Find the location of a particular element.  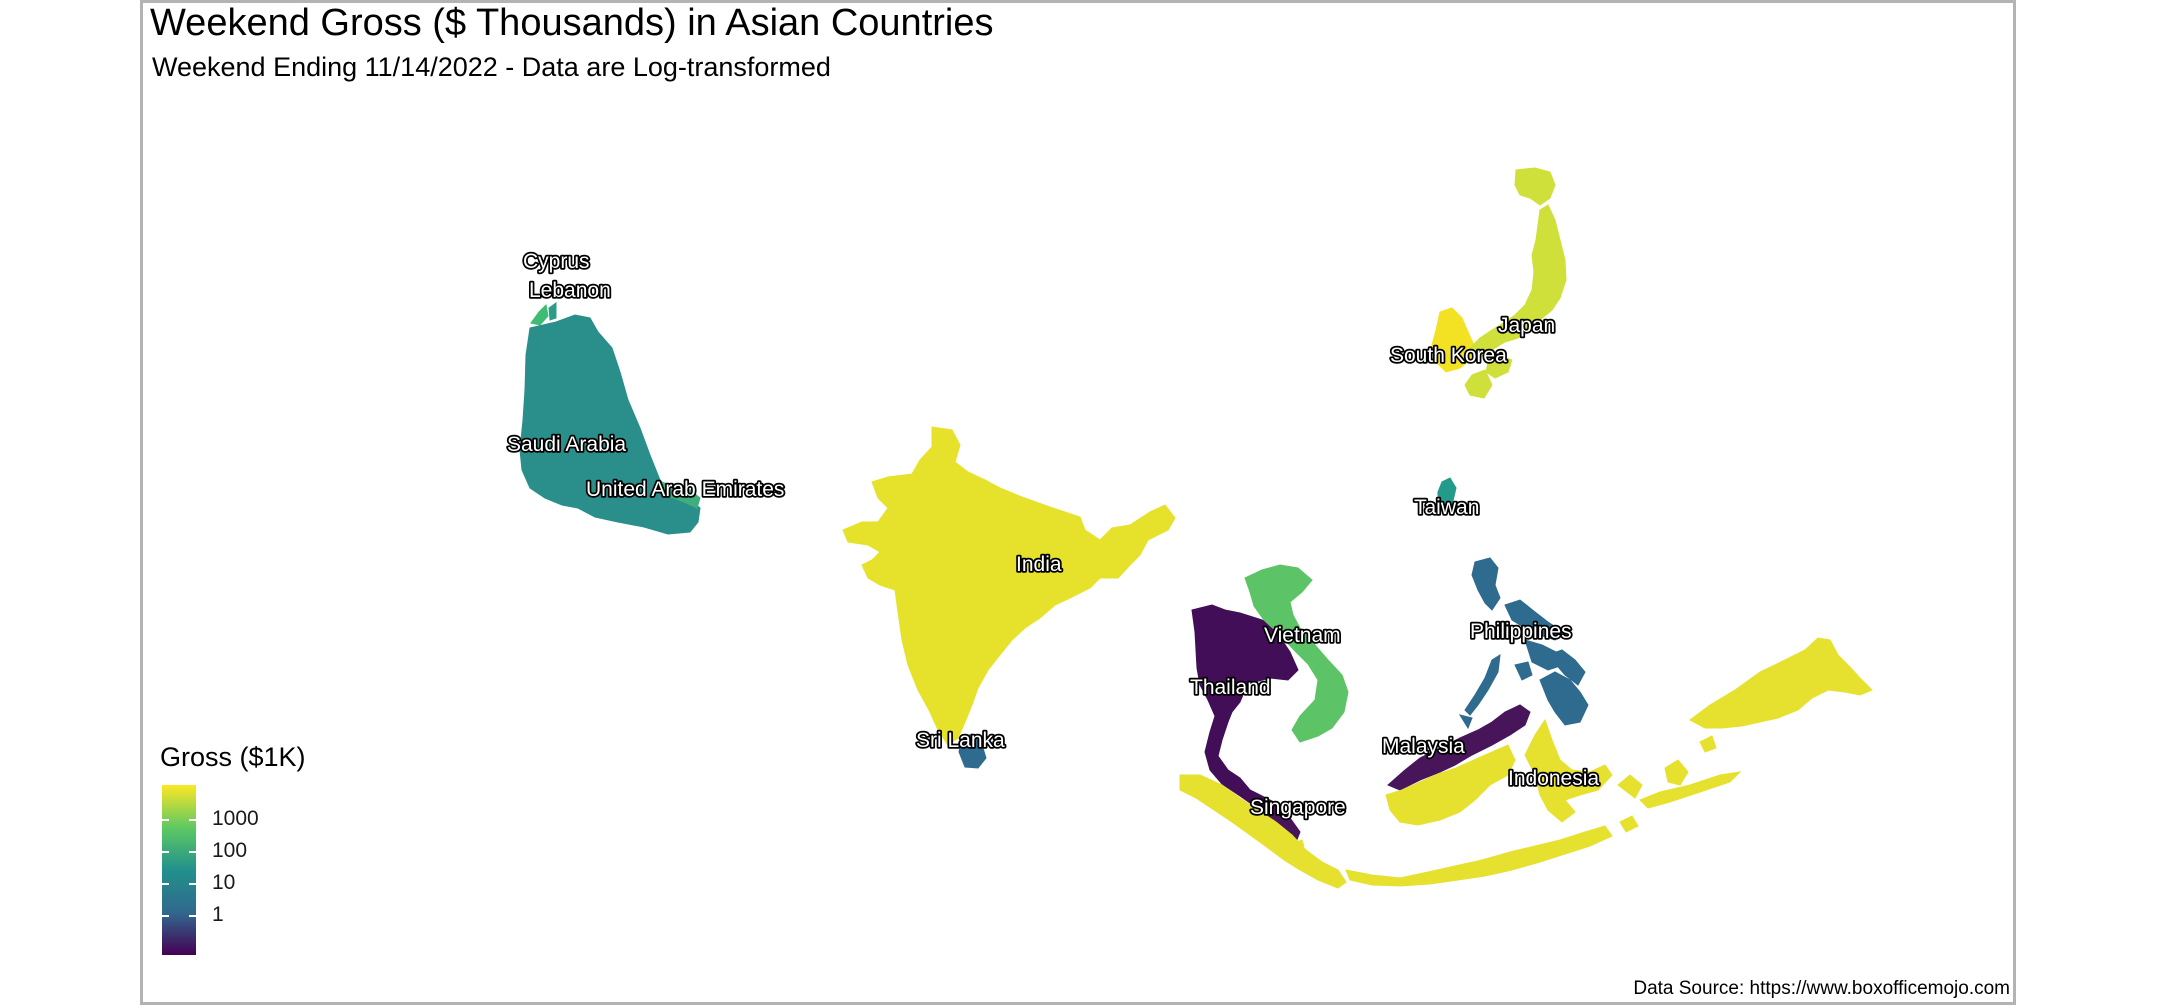

region-japan is located at coordinates (1515, 283).